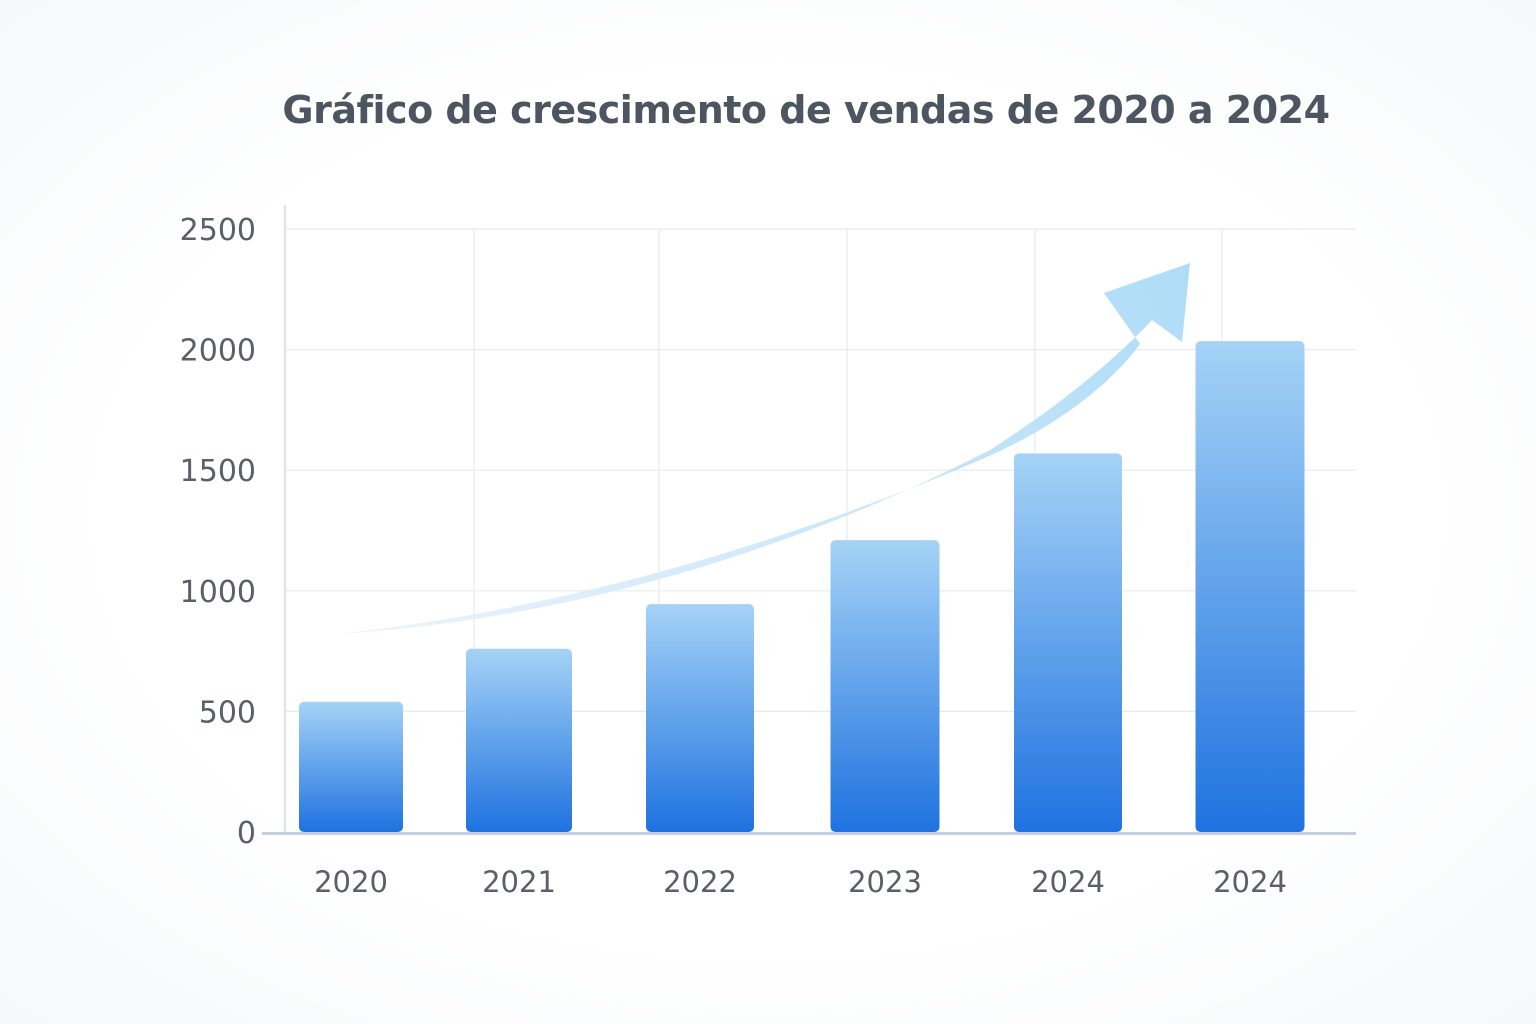 The height and width of the screenshot is (1024, 1536). I want to click on y-tick-labels: 0 500 1000 1500 2000 2500, so click(218, 532).